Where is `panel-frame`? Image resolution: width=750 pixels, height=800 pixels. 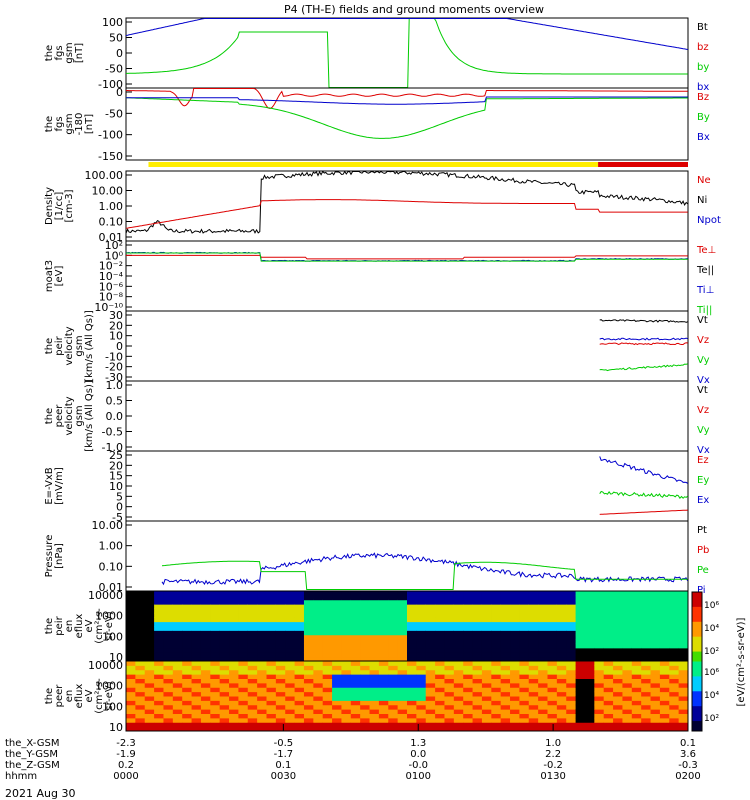
panel-frame is located at coordinates (407, 346).